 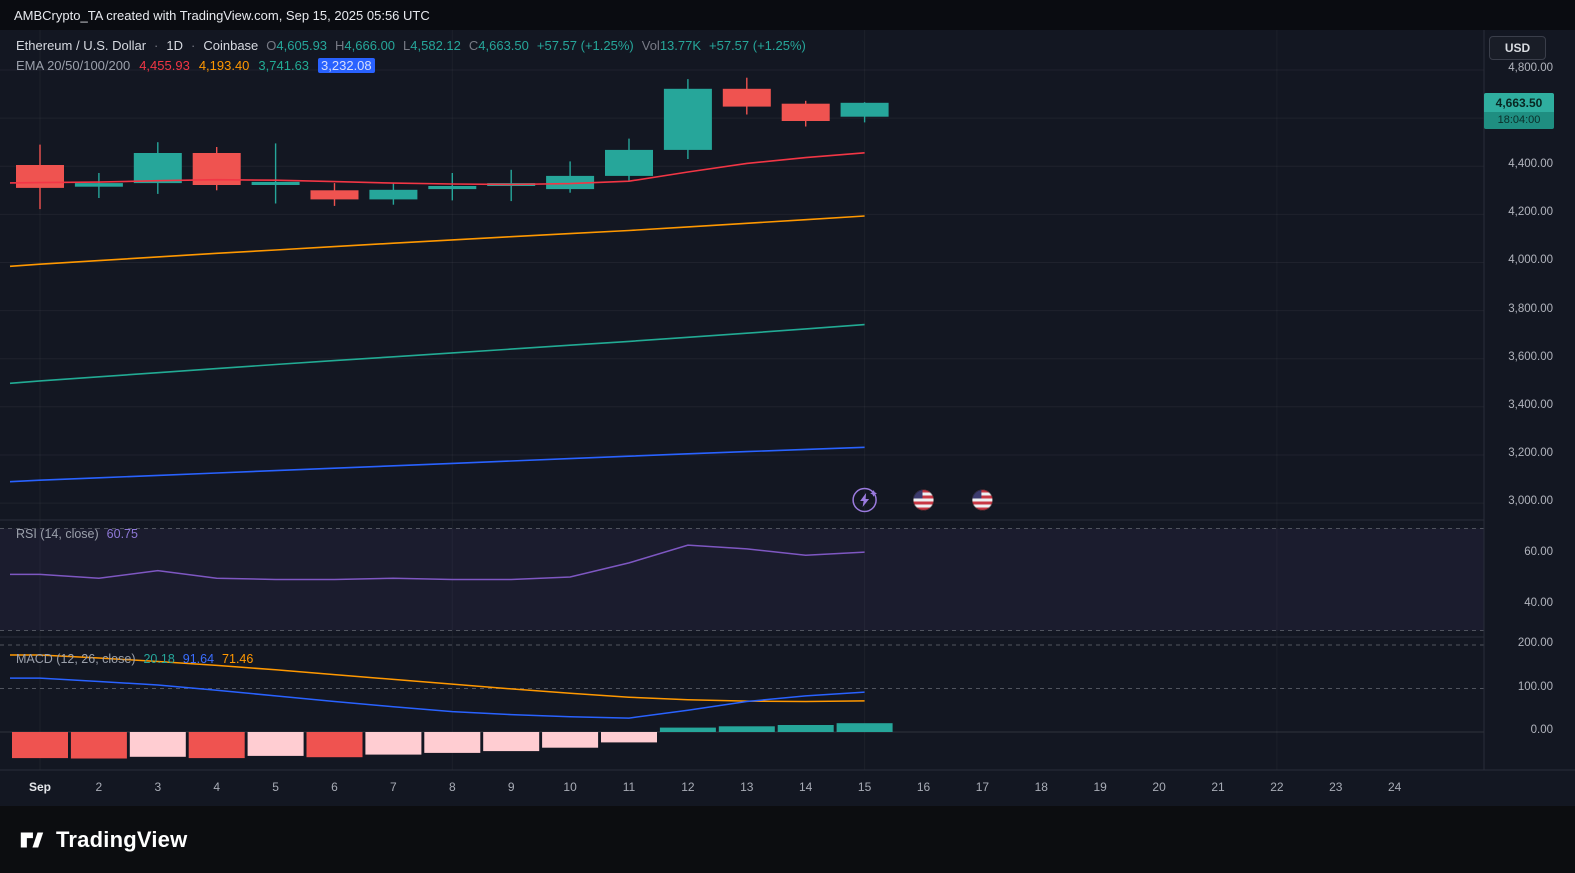 What do you see at coordinates (1538, 603) in the screenshot?
I see `axis-tick: 40.00` at bounding box center [1538, 603].